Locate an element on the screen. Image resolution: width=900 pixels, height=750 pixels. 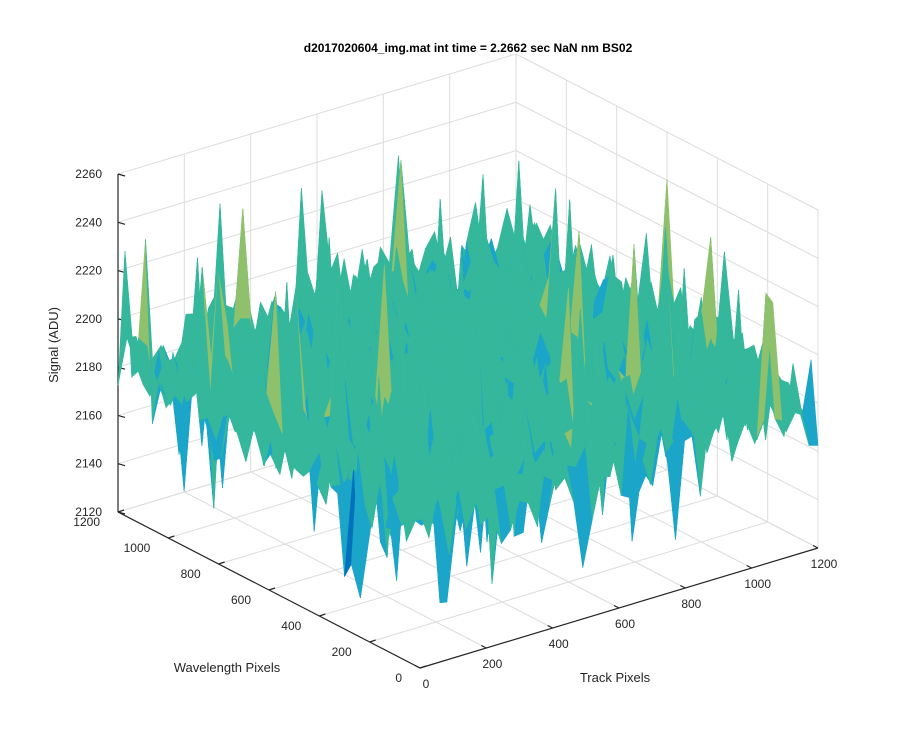
z-tick-label: 2240 is located at coordinates (88, 222).